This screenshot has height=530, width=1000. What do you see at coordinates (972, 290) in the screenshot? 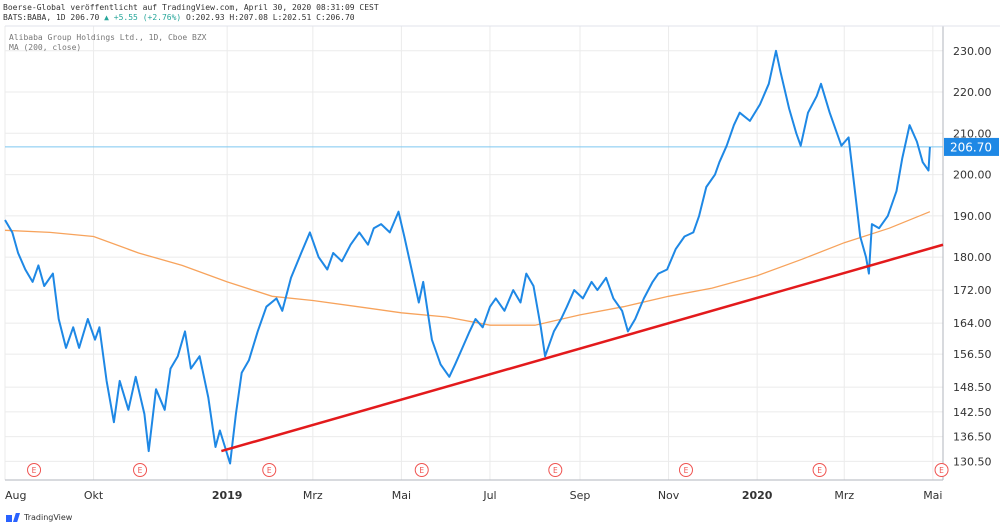
I see `y-tick-label: 172.00` at bounding box center [972, 290].